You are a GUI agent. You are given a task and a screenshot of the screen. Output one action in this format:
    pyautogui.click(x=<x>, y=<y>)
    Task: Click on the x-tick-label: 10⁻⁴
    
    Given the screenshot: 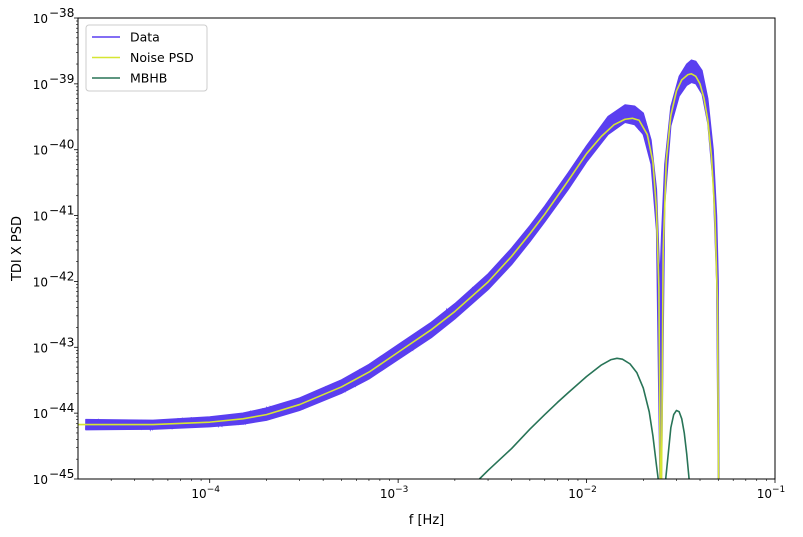 What is the action you would take?
    pyautogui.click(x=205, y=493)
    